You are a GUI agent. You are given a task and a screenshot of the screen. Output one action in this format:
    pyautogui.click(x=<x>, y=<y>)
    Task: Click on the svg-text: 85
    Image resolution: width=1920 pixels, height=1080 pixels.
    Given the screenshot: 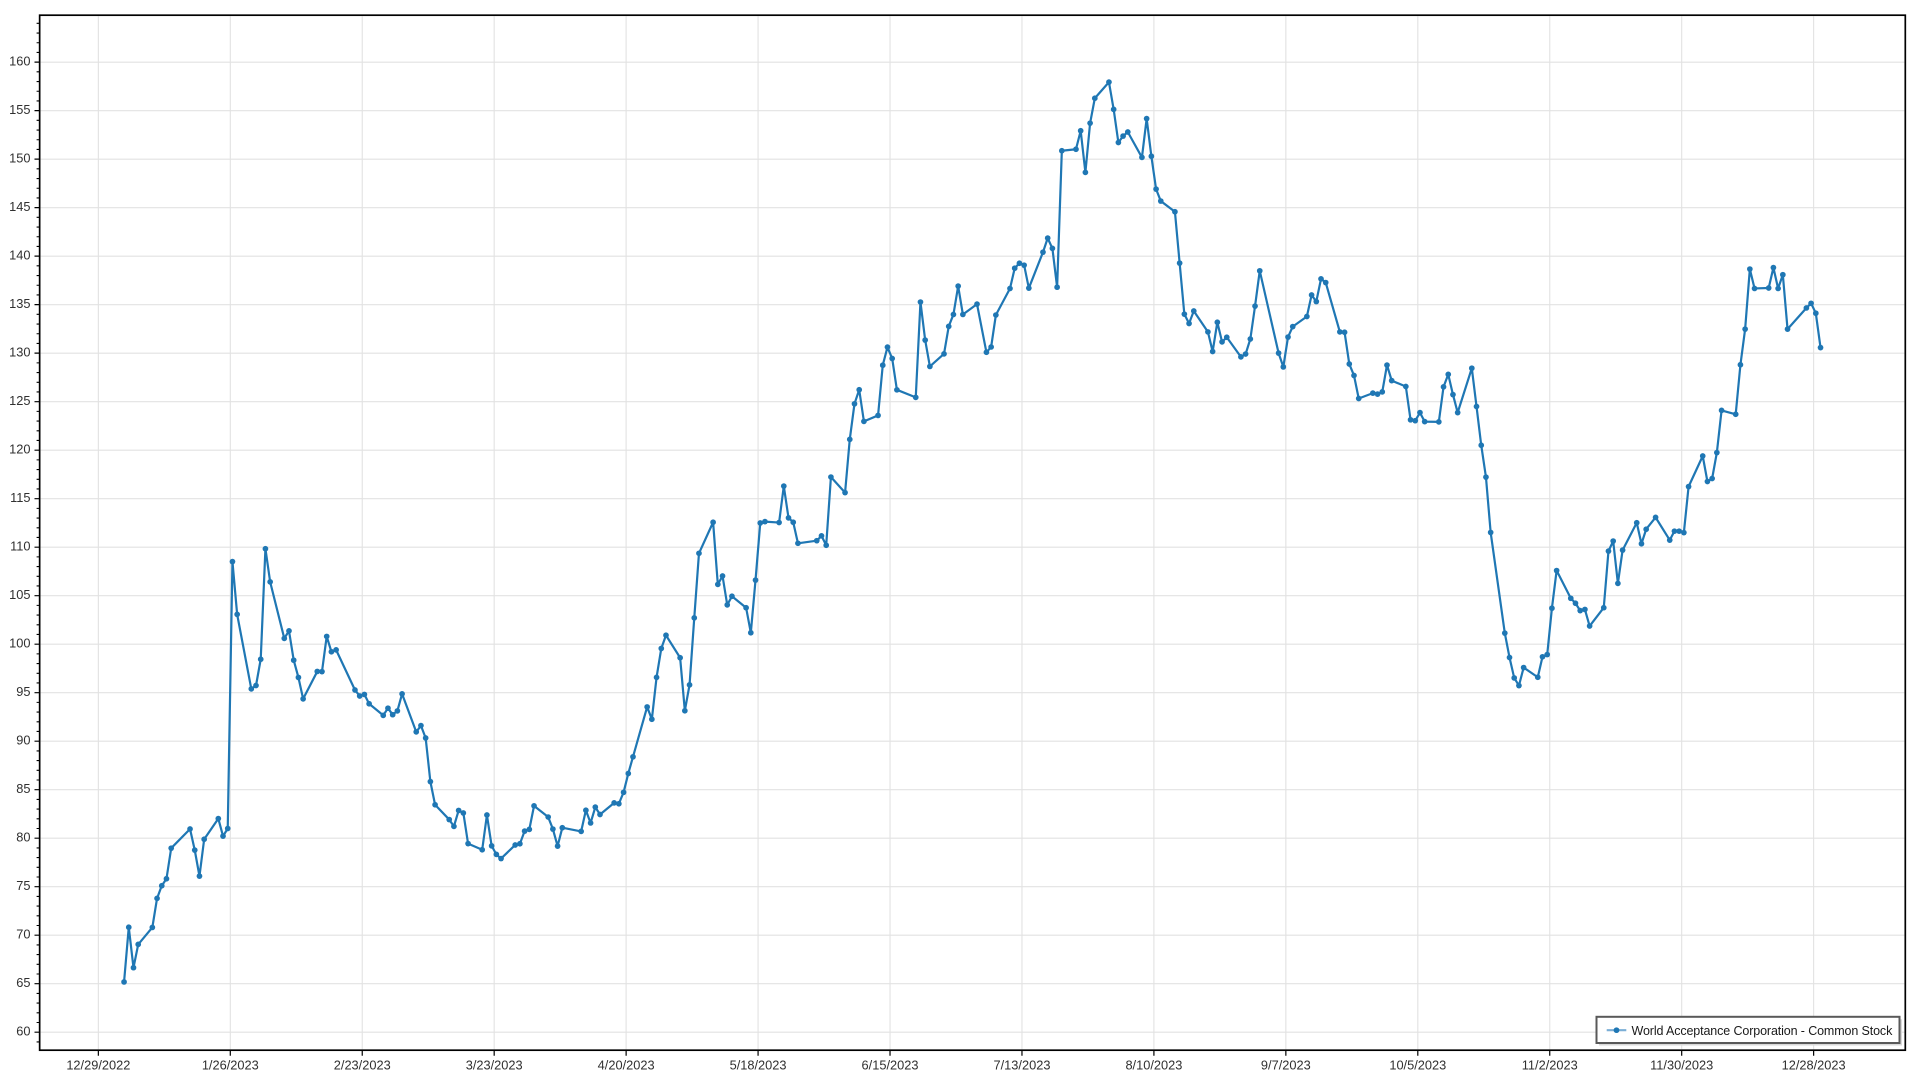 What is the action you would take?
    pyautogui.click(x=23, y=788)
    